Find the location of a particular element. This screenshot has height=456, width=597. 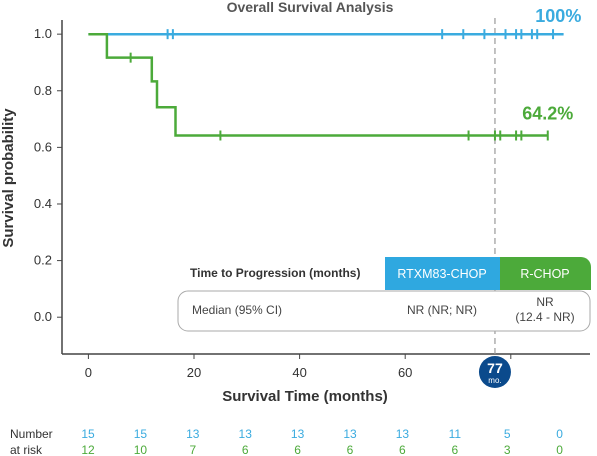

y-tick-label: 0.0 is located at coordinates (43, 316).